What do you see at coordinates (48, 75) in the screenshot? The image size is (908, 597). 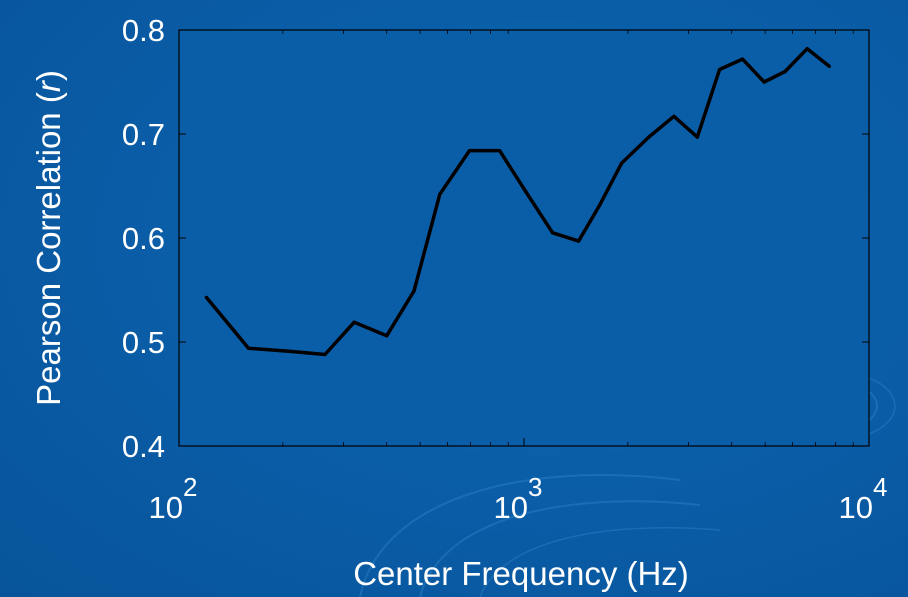 I see `y-axis-label-close: )` at bounding box center [48, 75].